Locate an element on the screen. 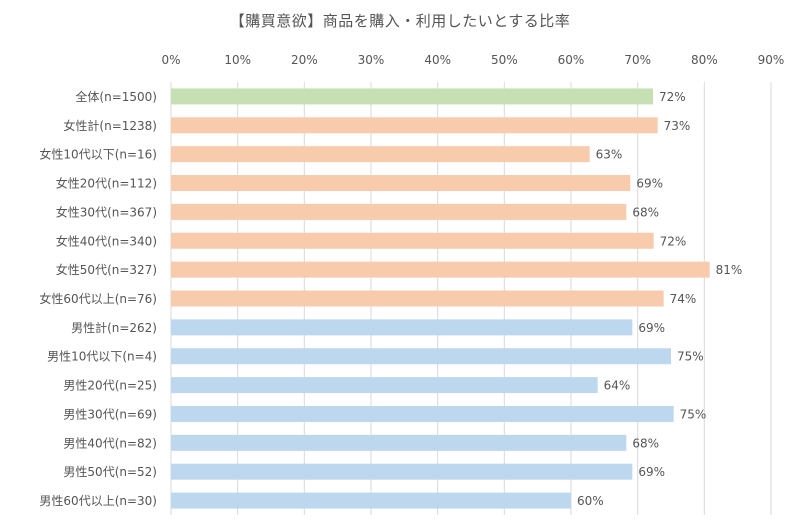  category-label: 女性50代(n=327) is located at coordinates (106, 269).